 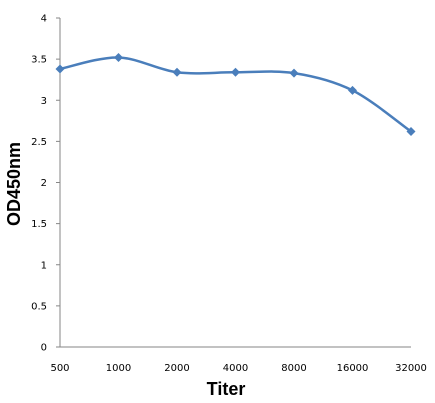 I want to click on x-axis-ticks: 500 1000 2000 4000 8000 16000 32000, so click(x=238, y=368).